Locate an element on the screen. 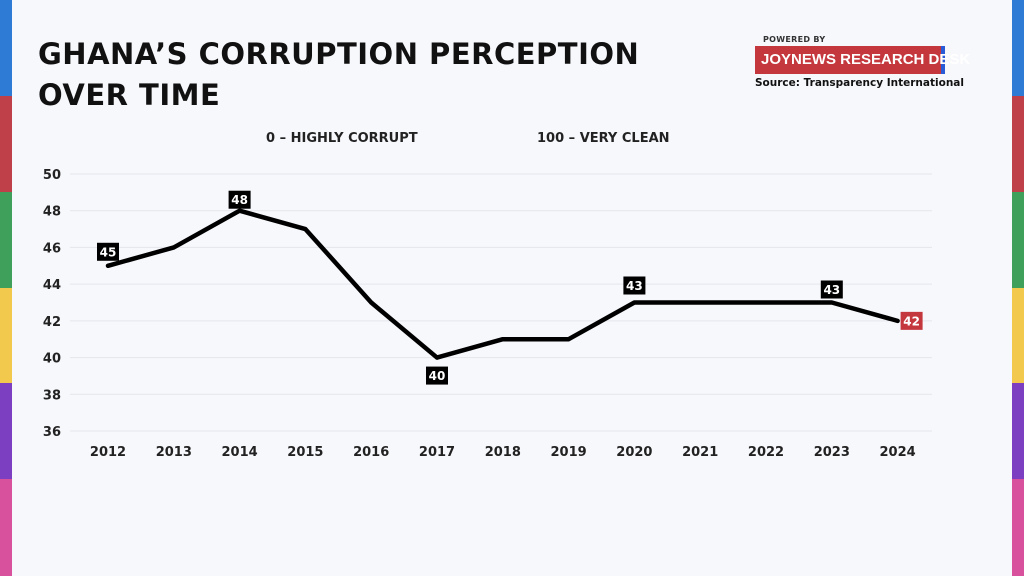  y-tick-label: 50 is located at coordinates (52, 175).